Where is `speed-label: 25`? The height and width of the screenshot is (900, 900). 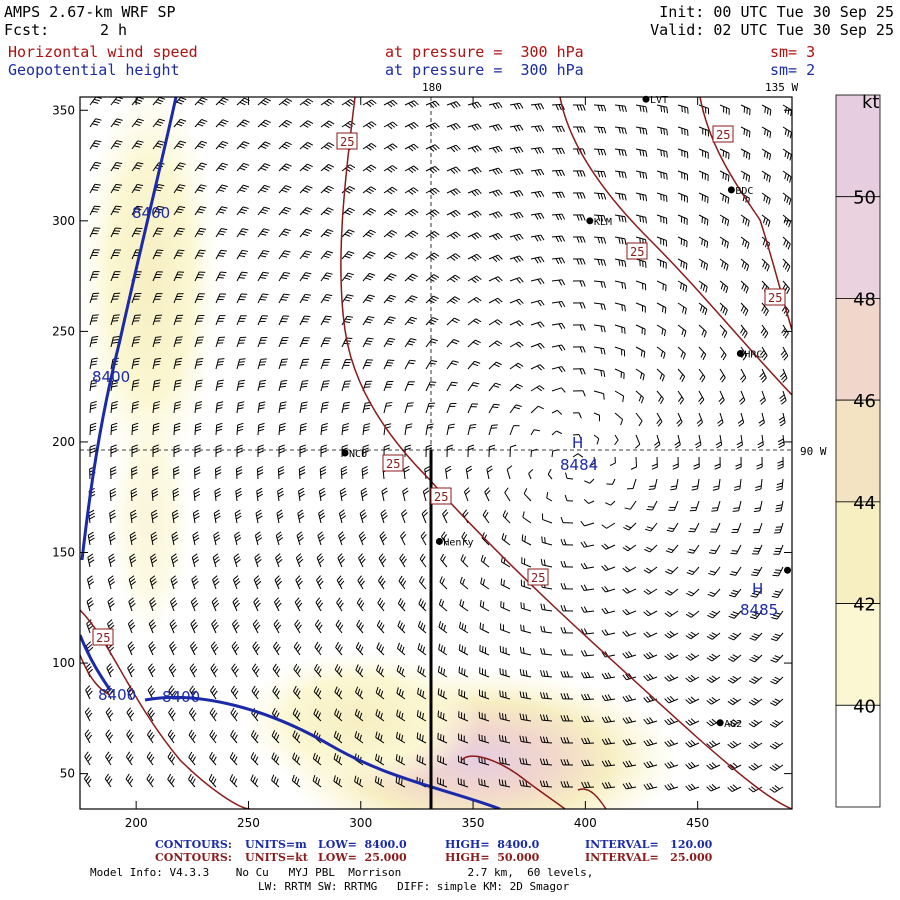
speed-label: 25 is located at coordinates (775, 297).